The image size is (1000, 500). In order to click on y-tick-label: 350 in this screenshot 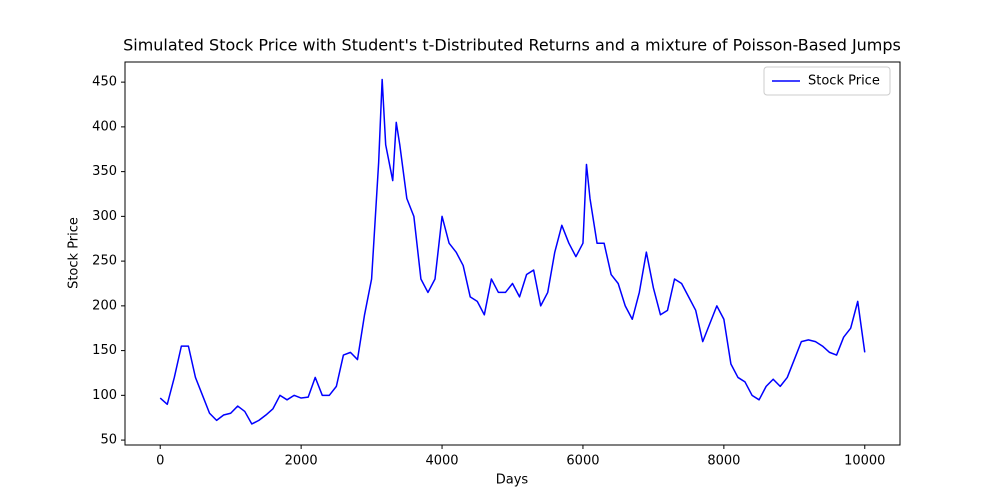, I will do `click(104, 171)`.